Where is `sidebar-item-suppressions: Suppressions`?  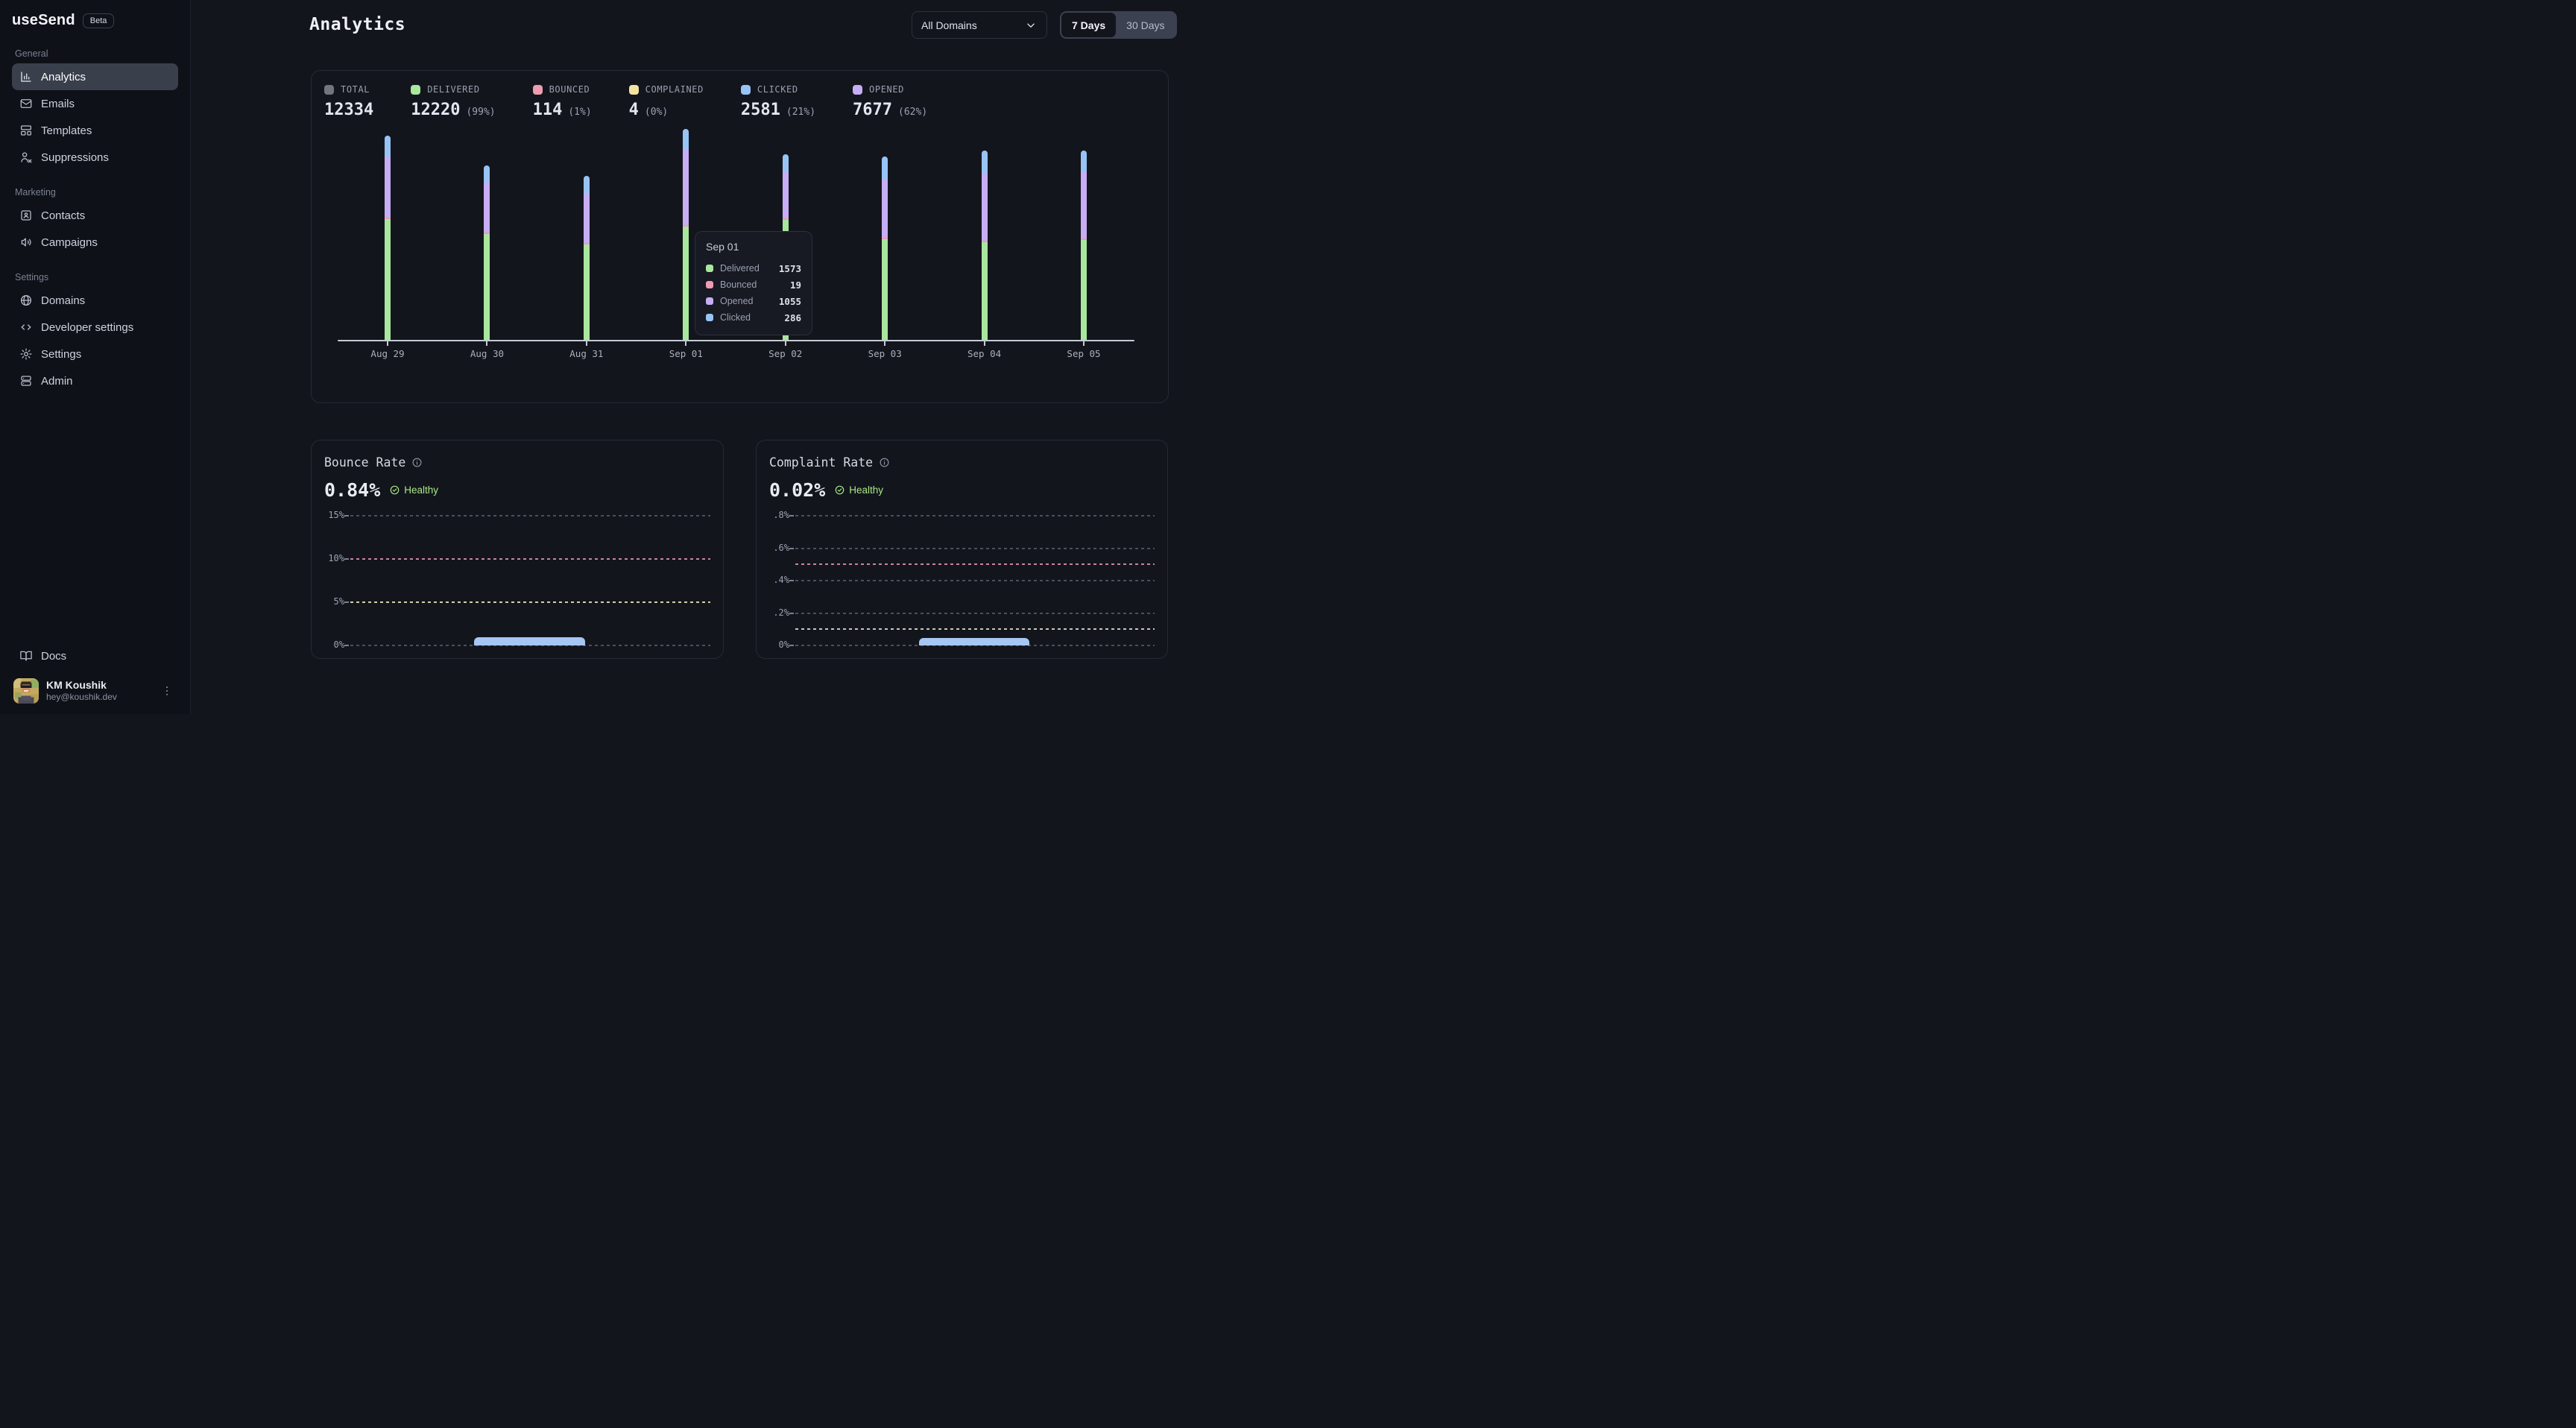
sidebar-item-suppressions: Suppressions is located at coordinates (95, 157).